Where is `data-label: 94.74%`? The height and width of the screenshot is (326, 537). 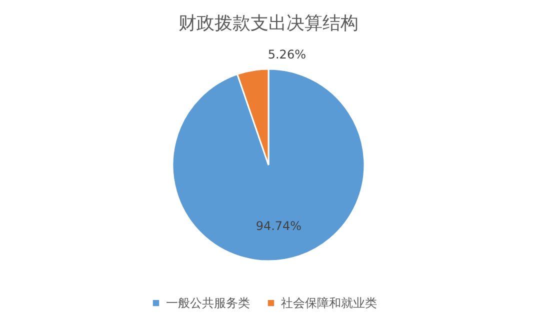
data-label: 94.74% is located at coordinates (279, 226).